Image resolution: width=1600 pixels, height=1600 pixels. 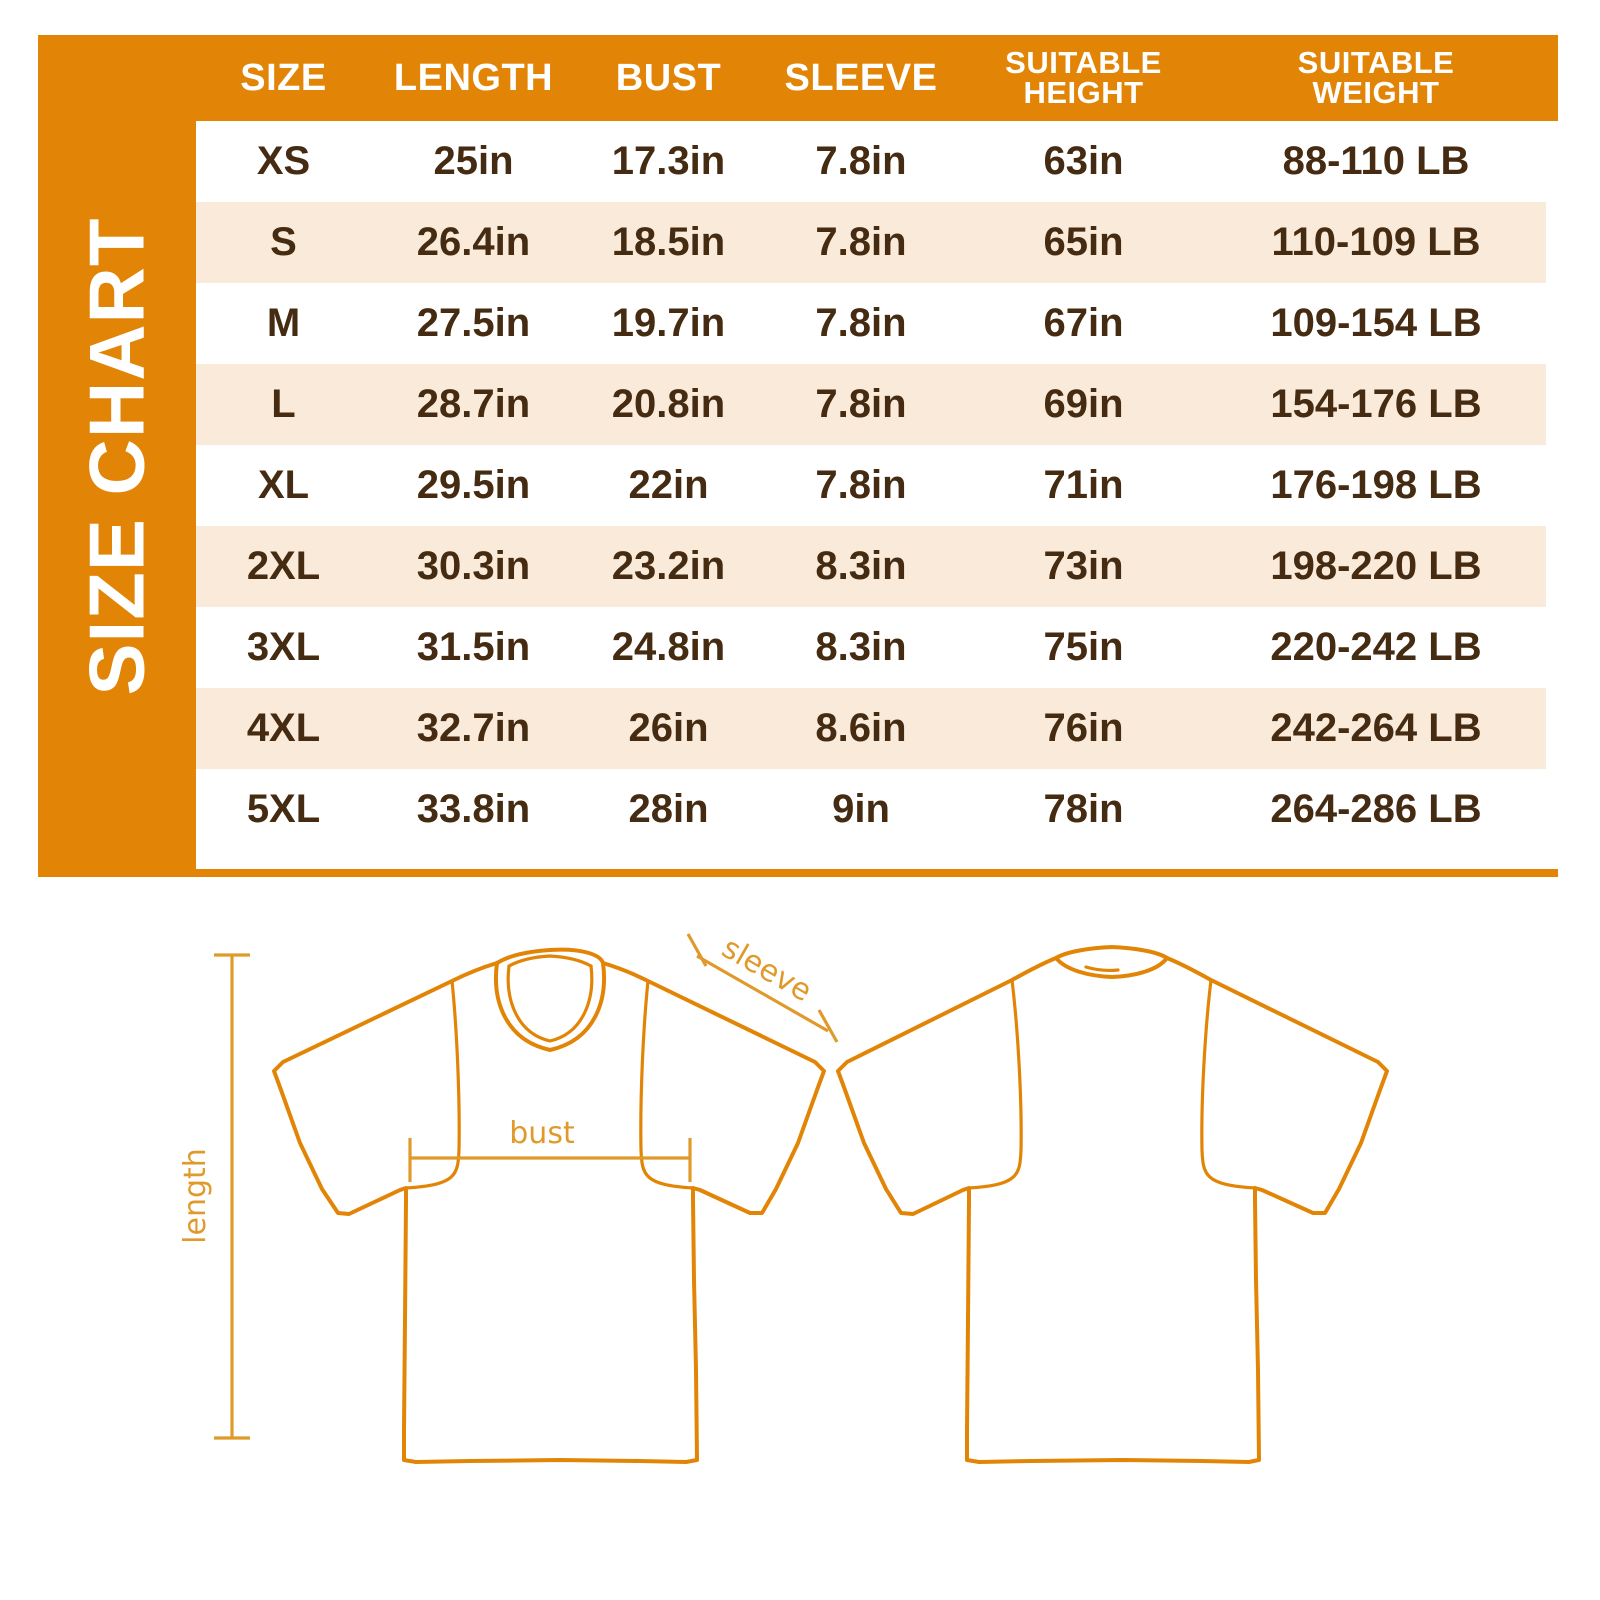 I want to click on size-chart-title-text: SIZE CHART, so click(x=116, y=456).